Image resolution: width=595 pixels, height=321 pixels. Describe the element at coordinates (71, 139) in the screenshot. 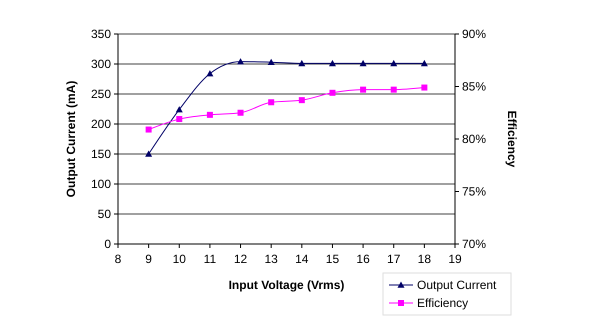

I see `y-axis-title: Output Current (mA)` at that location.